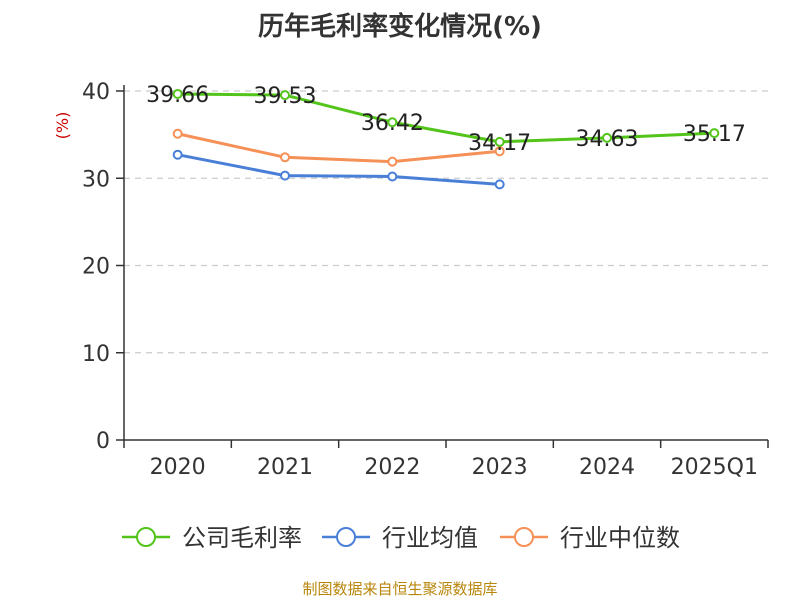  Describe the element at coordinates (607, 467) in the screenshot. I see `x-tick-label: 2024` at that location.